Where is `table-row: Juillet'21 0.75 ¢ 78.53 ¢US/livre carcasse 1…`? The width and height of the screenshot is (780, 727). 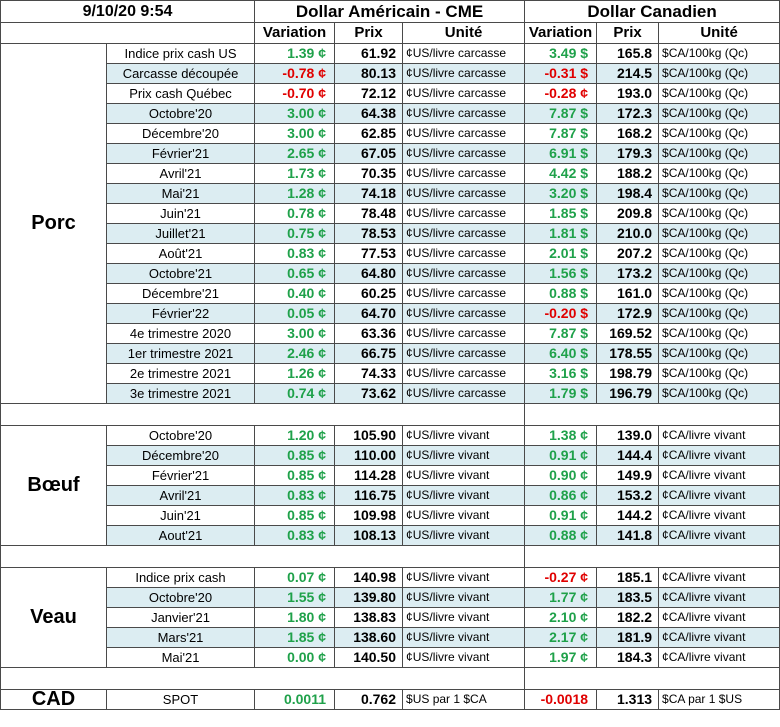
table-row: Juillet'21 0.75 ¢ 78.53 ¢US/livre carcasse 1… is located at coordinates (390, 233).